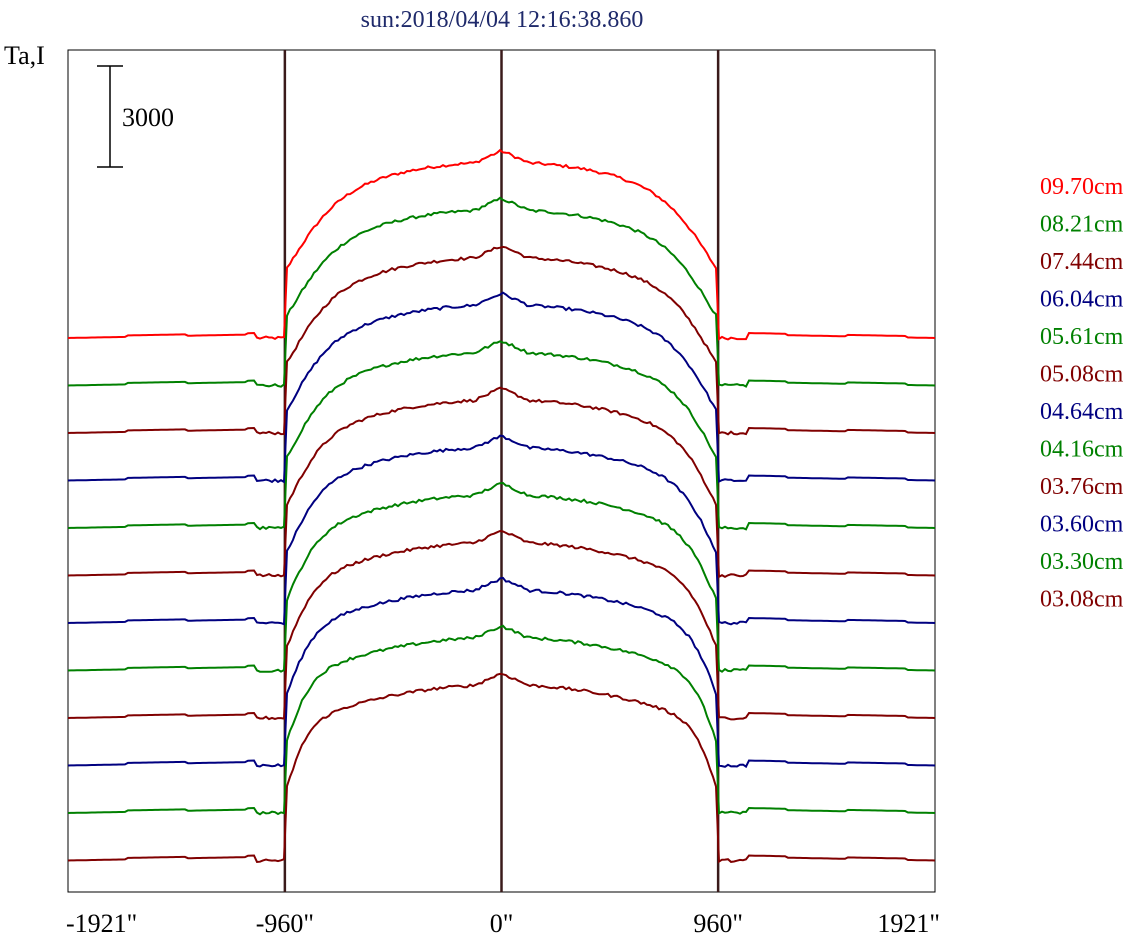  Describe the element at coordinates (718, 923) in the screenshot. I see `x-tick-label-3: 960"` at that location.